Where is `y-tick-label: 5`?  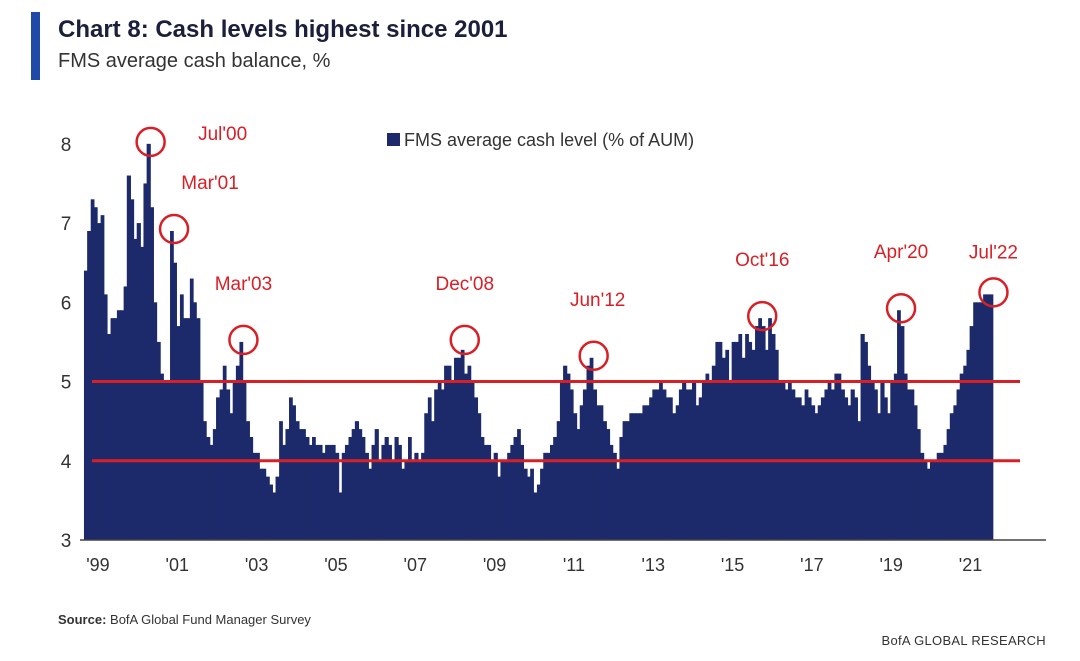
y-tick-label: 5 is located at coordinates (66, 383).